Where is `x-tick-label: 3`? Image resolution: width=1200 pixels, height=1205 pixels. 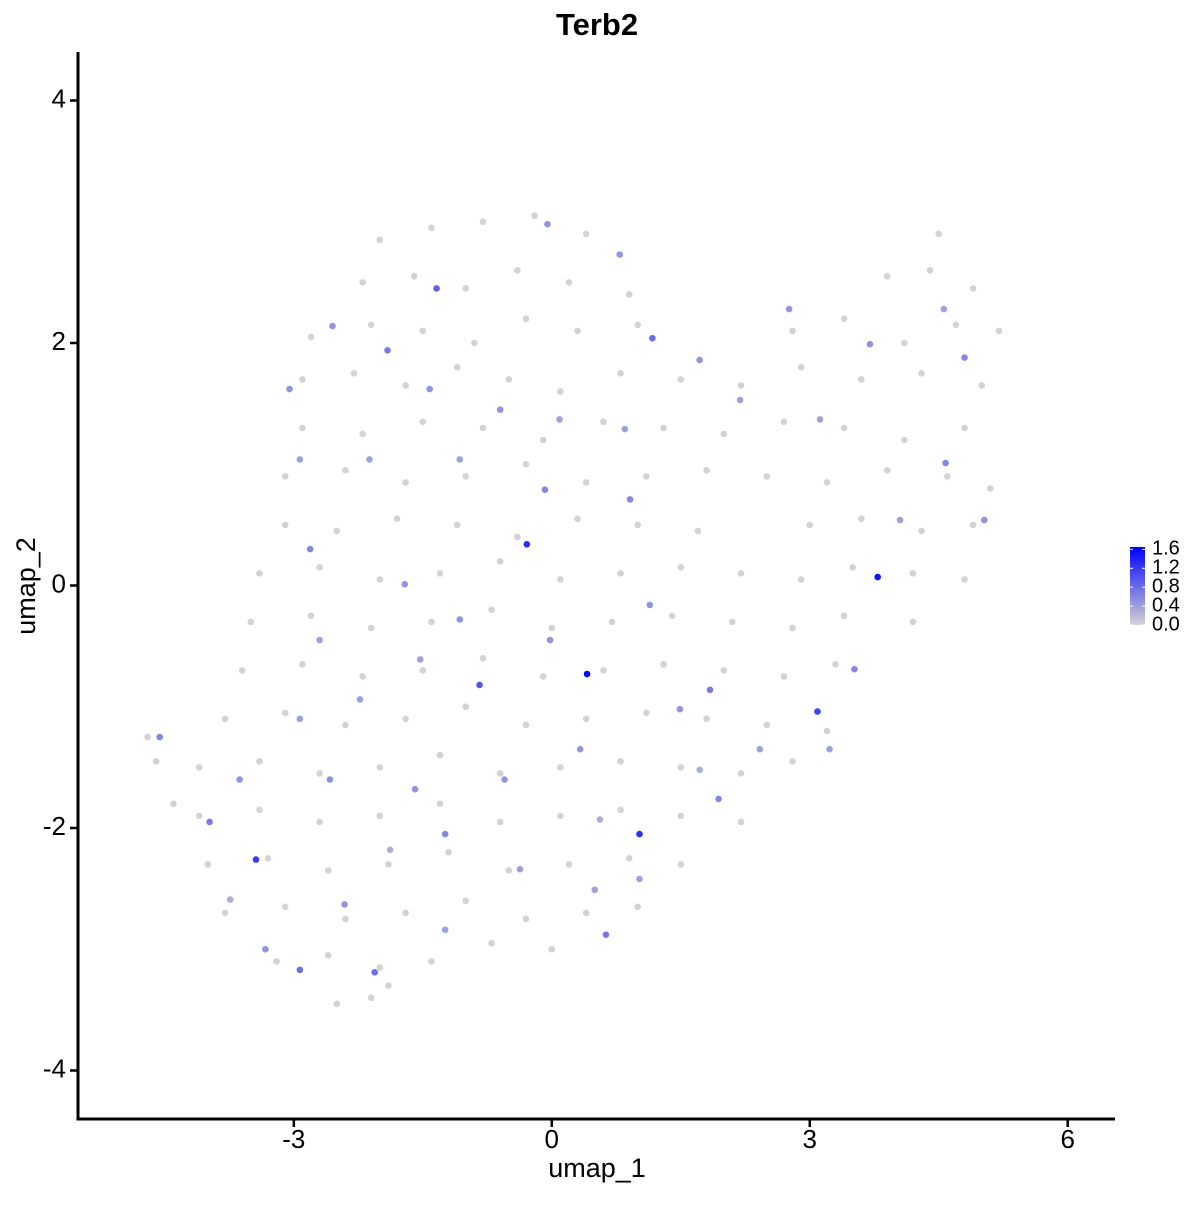 x-tick-label: 3 is located at coordinates (810, 1139).